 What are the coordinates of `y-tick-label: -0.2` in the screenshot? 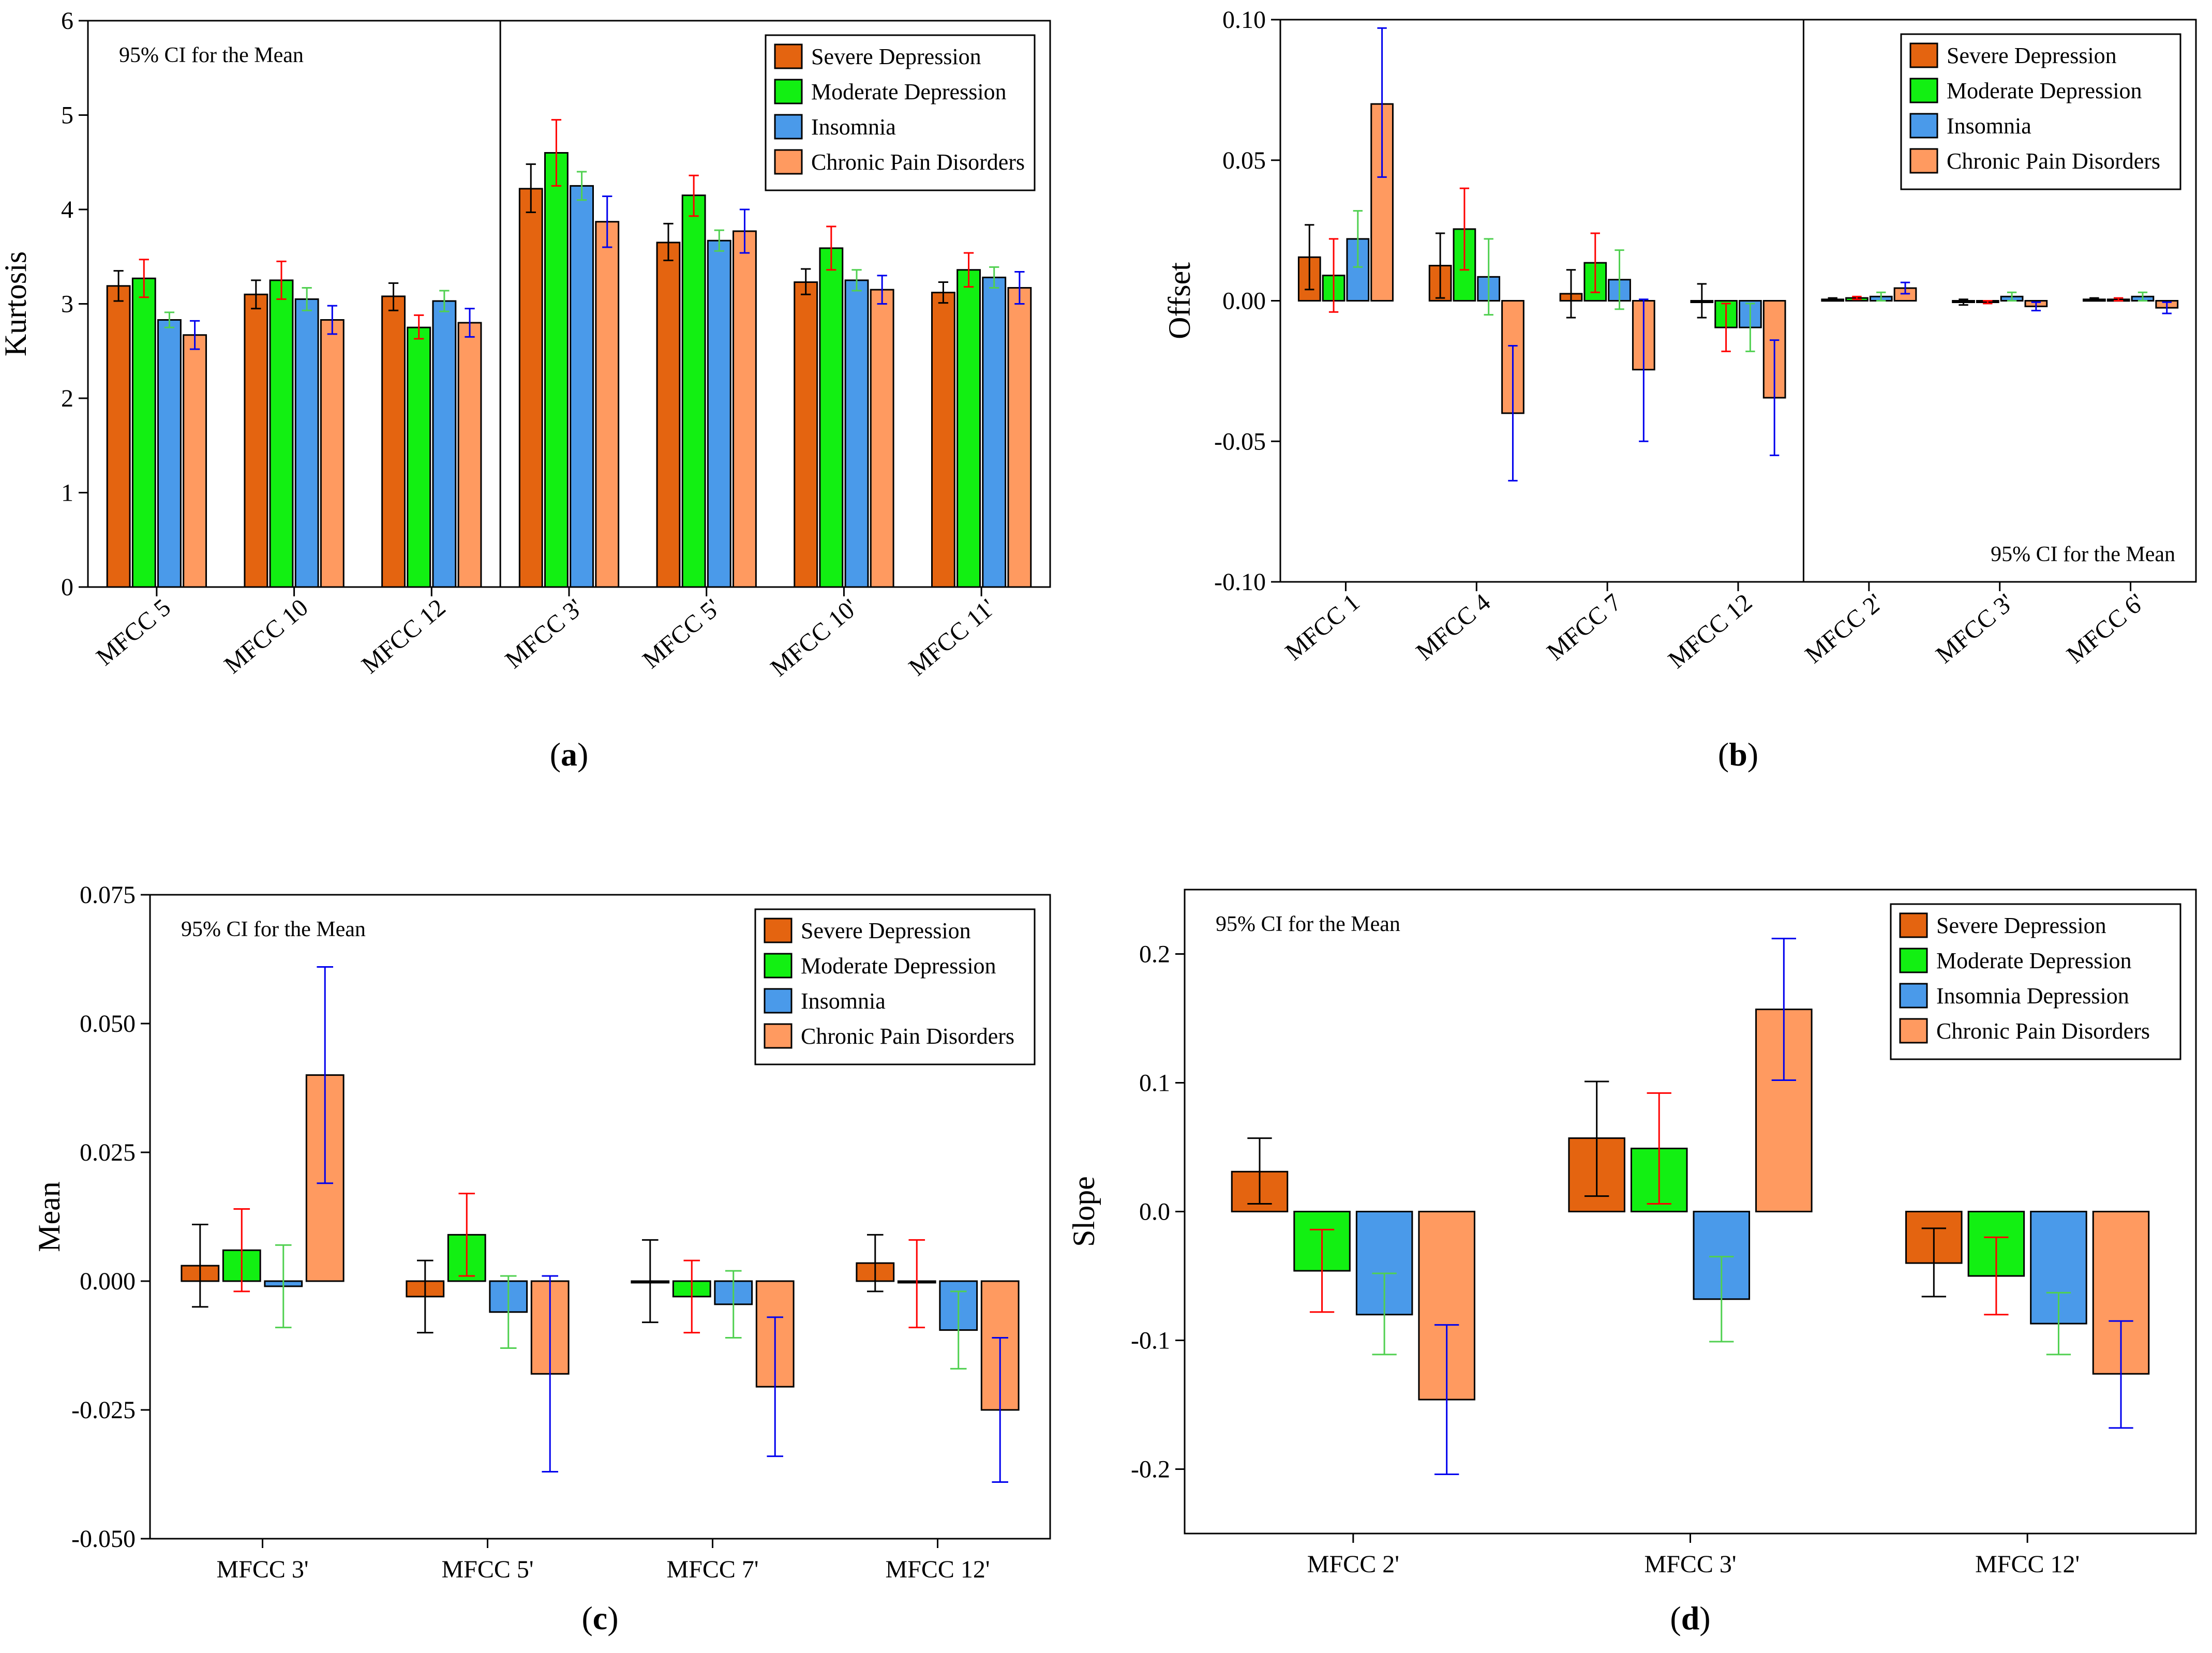 It's located at (1150, 1469).